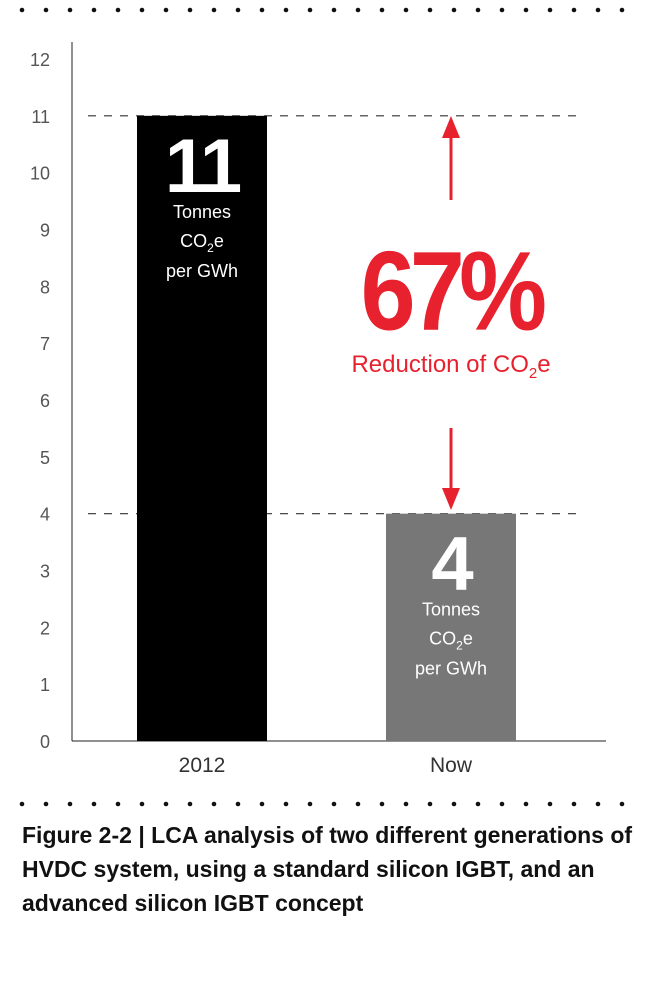 Image resolution: width=655 pixels, height=991 pixels. Describe the element at coordinates (453, 291) in the screenshot. I see `reduction-percent: 67%` at that location.